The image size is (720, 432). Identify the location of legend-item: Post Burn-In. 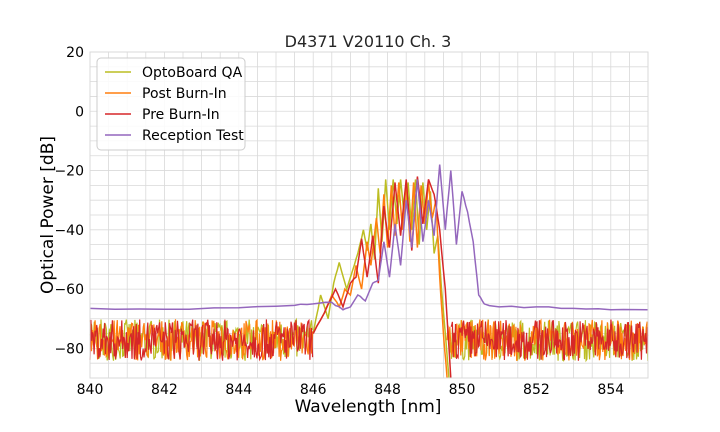
(166, 94).